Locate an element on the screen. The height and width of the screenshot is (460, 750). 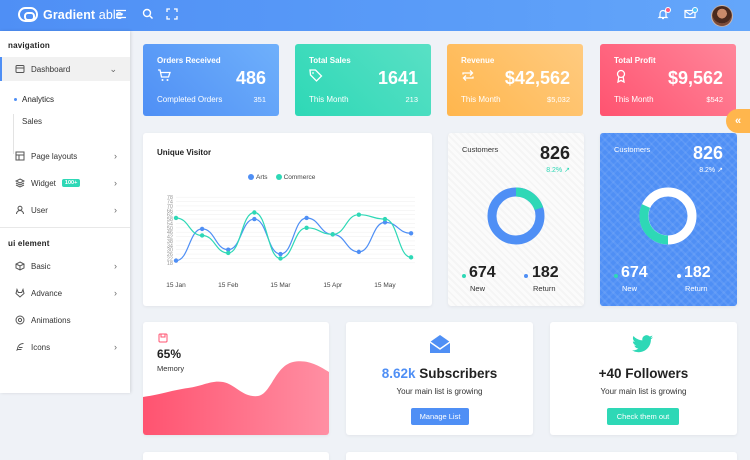
donut-chart is located at coordinates (516, 216).